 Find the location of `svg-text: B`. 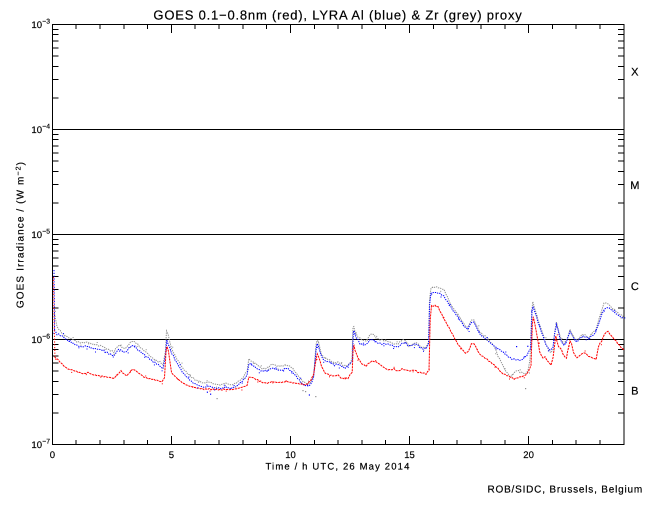

svg-text: B is located at coordinates (634, 392).